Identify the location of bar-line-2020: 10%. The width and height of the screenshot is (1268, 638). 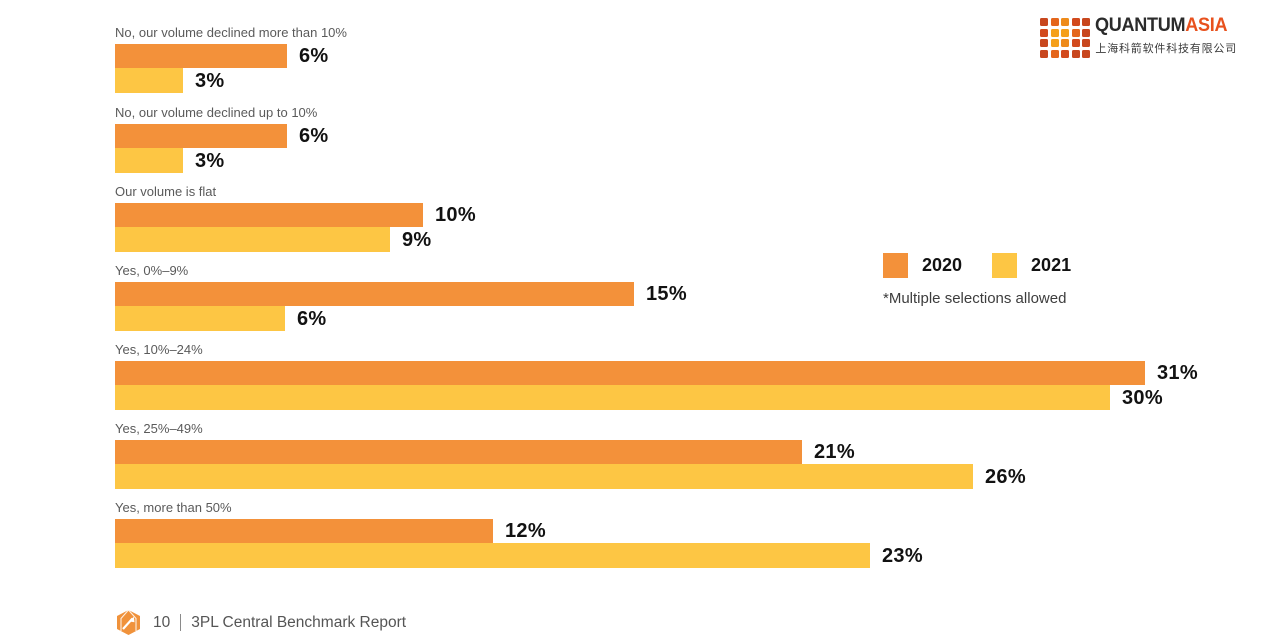
(295, 215).